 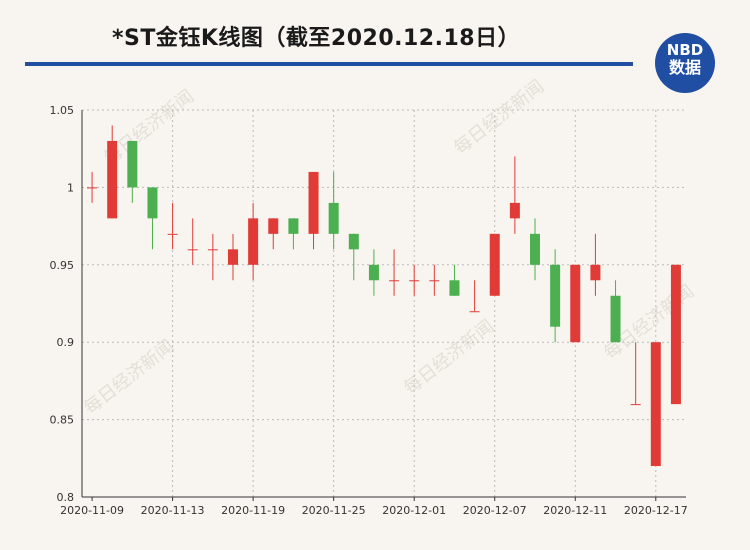 I want to click on x-tick-label: 2020-12-07, so click(x=495, y=510).